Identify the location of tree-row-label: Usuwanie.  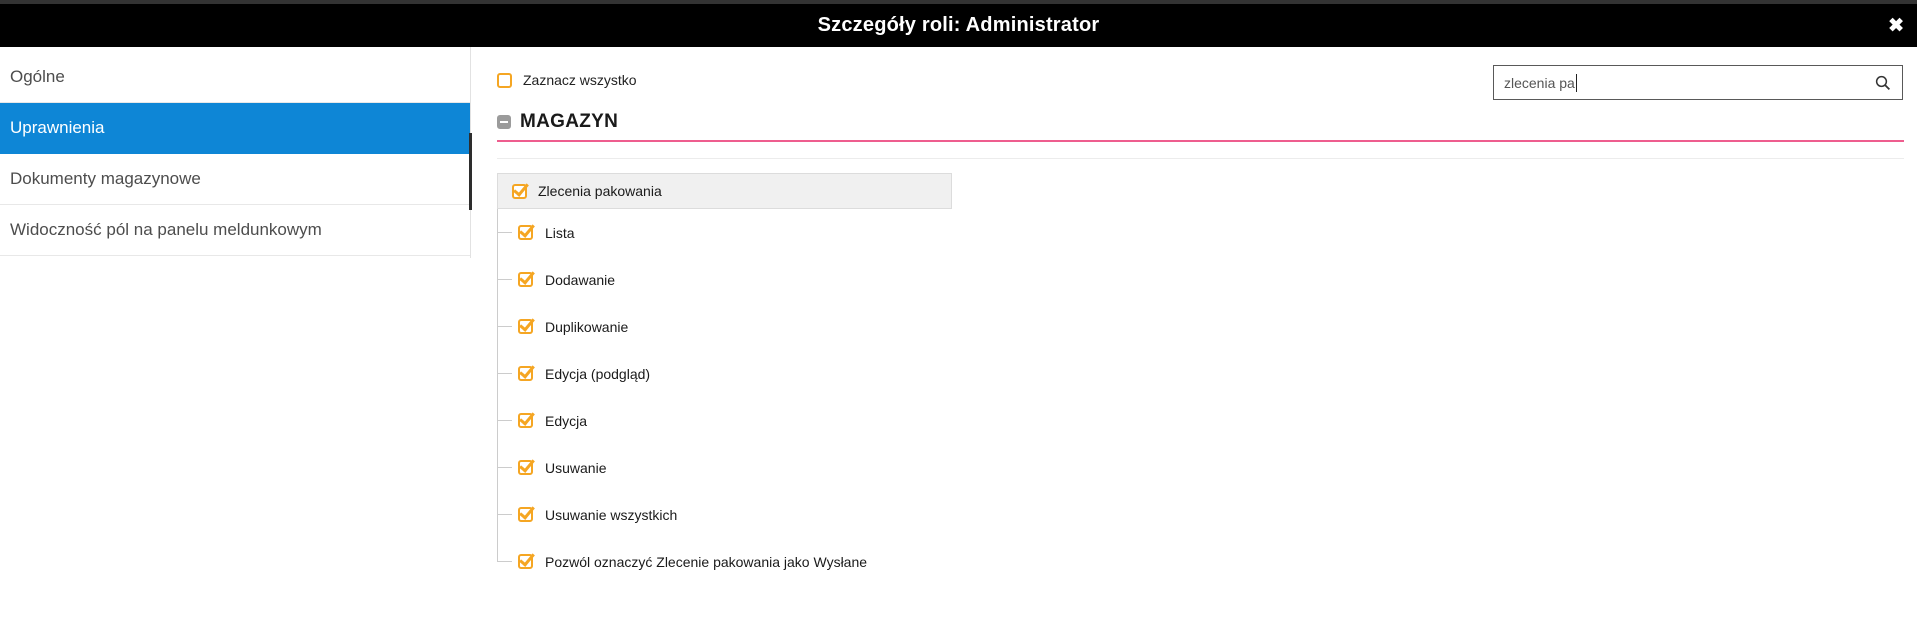
(576, 467).